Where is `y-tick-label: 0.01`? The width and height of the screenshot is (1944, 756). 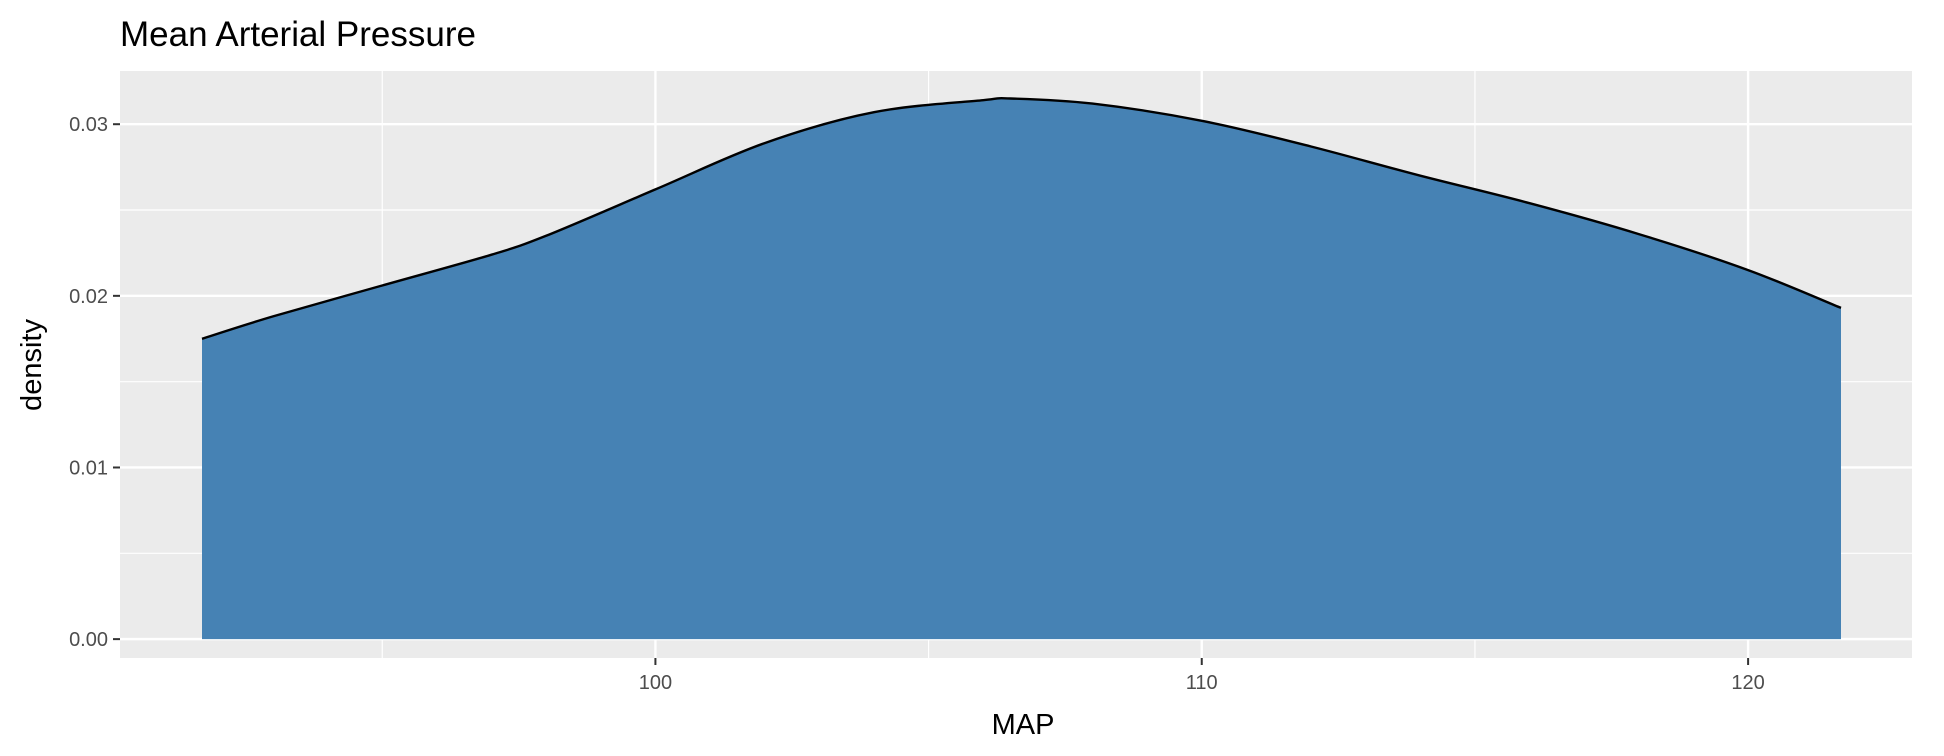
y-tick-label: 0.01 is located at coordinates (88, 468).